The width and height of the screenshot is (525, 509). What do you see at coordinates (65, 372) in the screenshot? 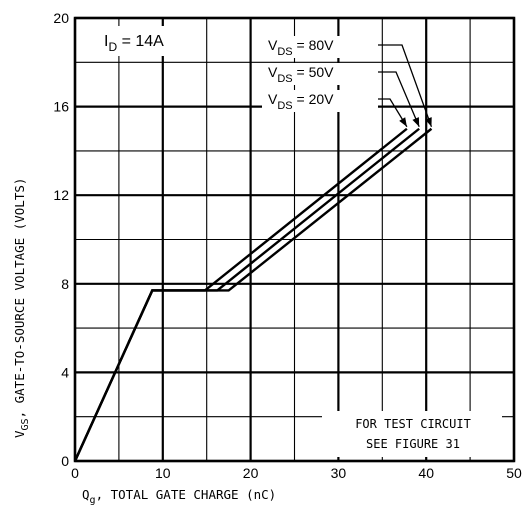
I see `y-tick-label: 4` at bounding box center [65, 372].